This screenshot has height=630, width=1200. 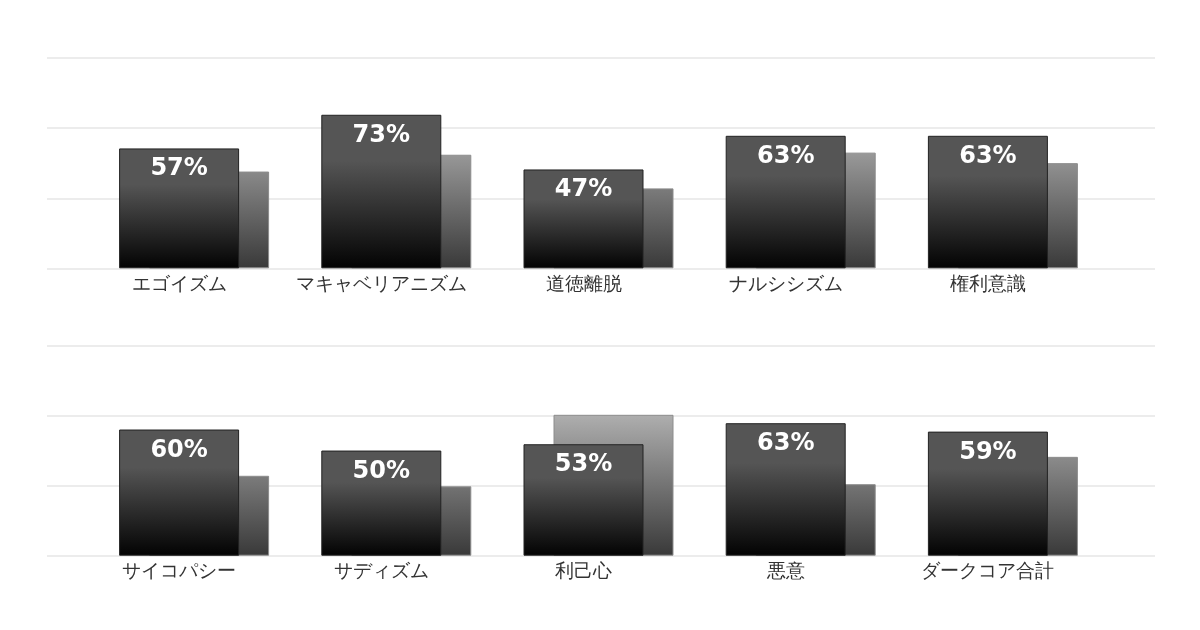 I want to click on x-tick-label: 悪意, so click(x=785, y=570).